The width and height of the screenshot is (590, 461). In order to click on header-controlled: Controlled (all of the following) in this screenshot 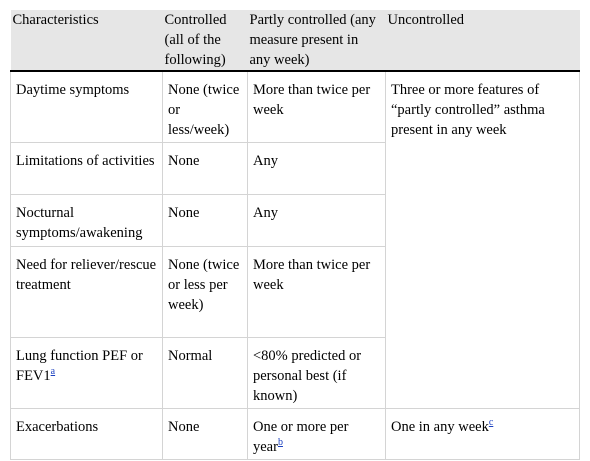, I will do `click(205, 41)`.